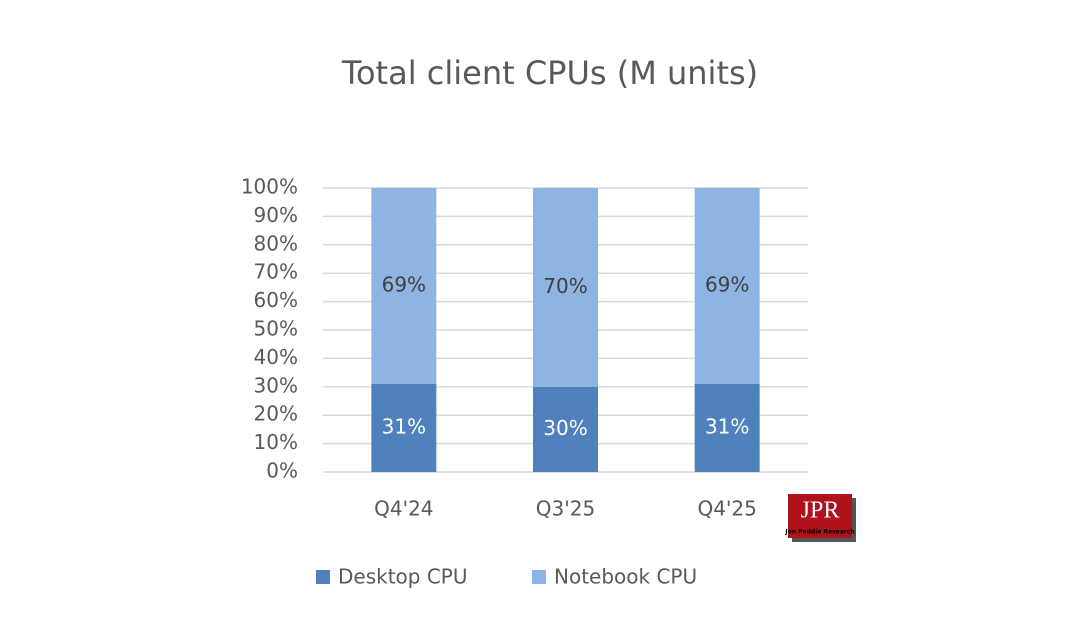 This screenshot has width=1080, height=635. What do you see at coordinates (276, 357) in the screenshot?
I see `y-tick-label: 40%` at bounding box center [276, 357].